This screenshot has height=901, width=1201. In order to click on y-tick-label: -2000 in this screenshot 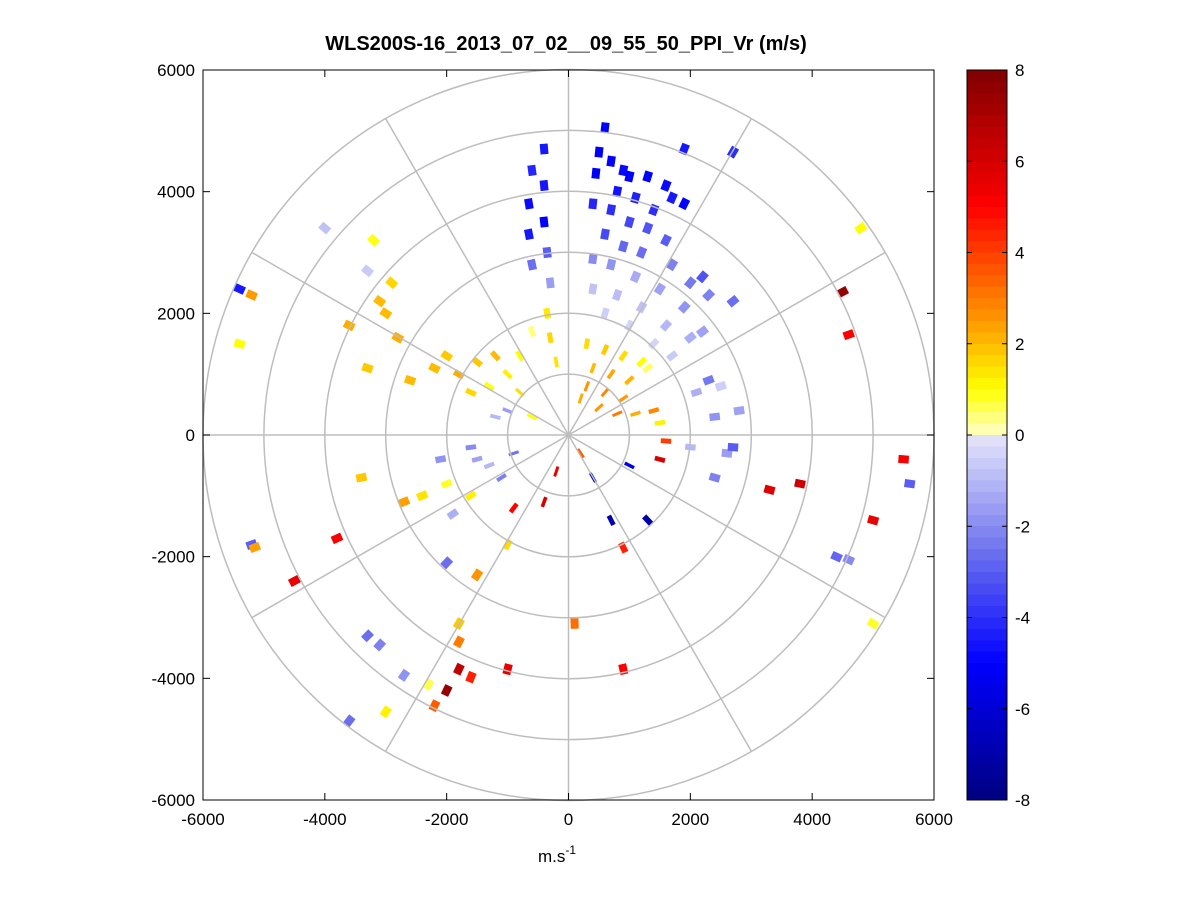, I will do `click(173, 557)`.